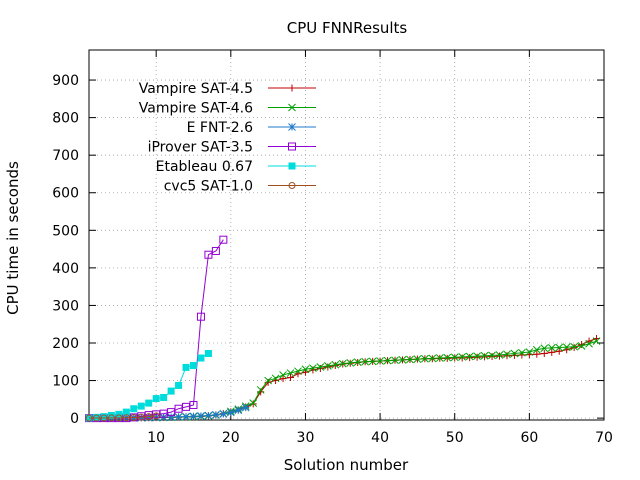  What do you see at coordinates (65, 156) in the screenshot?
I see `y-tick-label-7: 700` at bounding box center [65, 156].